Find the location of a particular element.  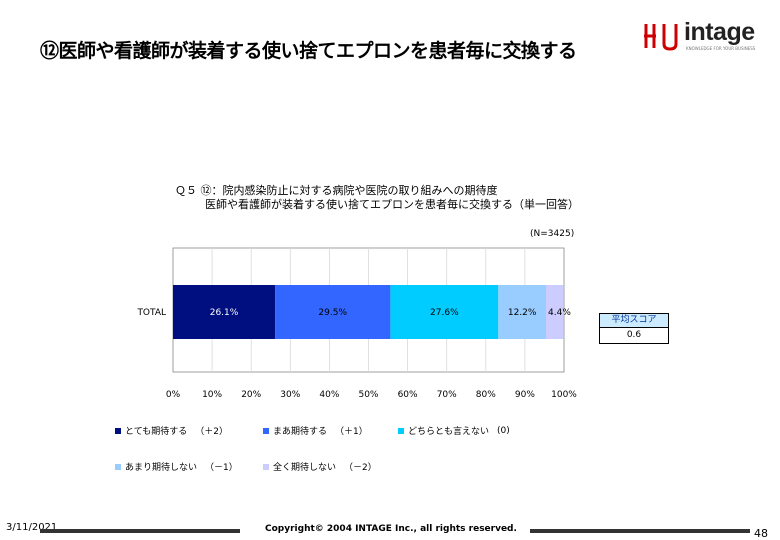

page-number: 48 is located at coordinates (761, 533).